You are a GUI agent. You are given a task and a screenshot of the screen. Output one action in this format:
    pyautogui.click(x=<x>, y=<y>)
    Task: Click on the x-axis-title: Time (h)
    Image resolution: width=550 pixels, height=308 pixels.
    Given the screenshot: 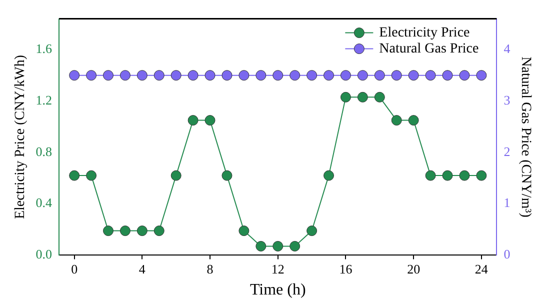 What is the action you would take?
    pyautogui.click(x=278, y=290)
    